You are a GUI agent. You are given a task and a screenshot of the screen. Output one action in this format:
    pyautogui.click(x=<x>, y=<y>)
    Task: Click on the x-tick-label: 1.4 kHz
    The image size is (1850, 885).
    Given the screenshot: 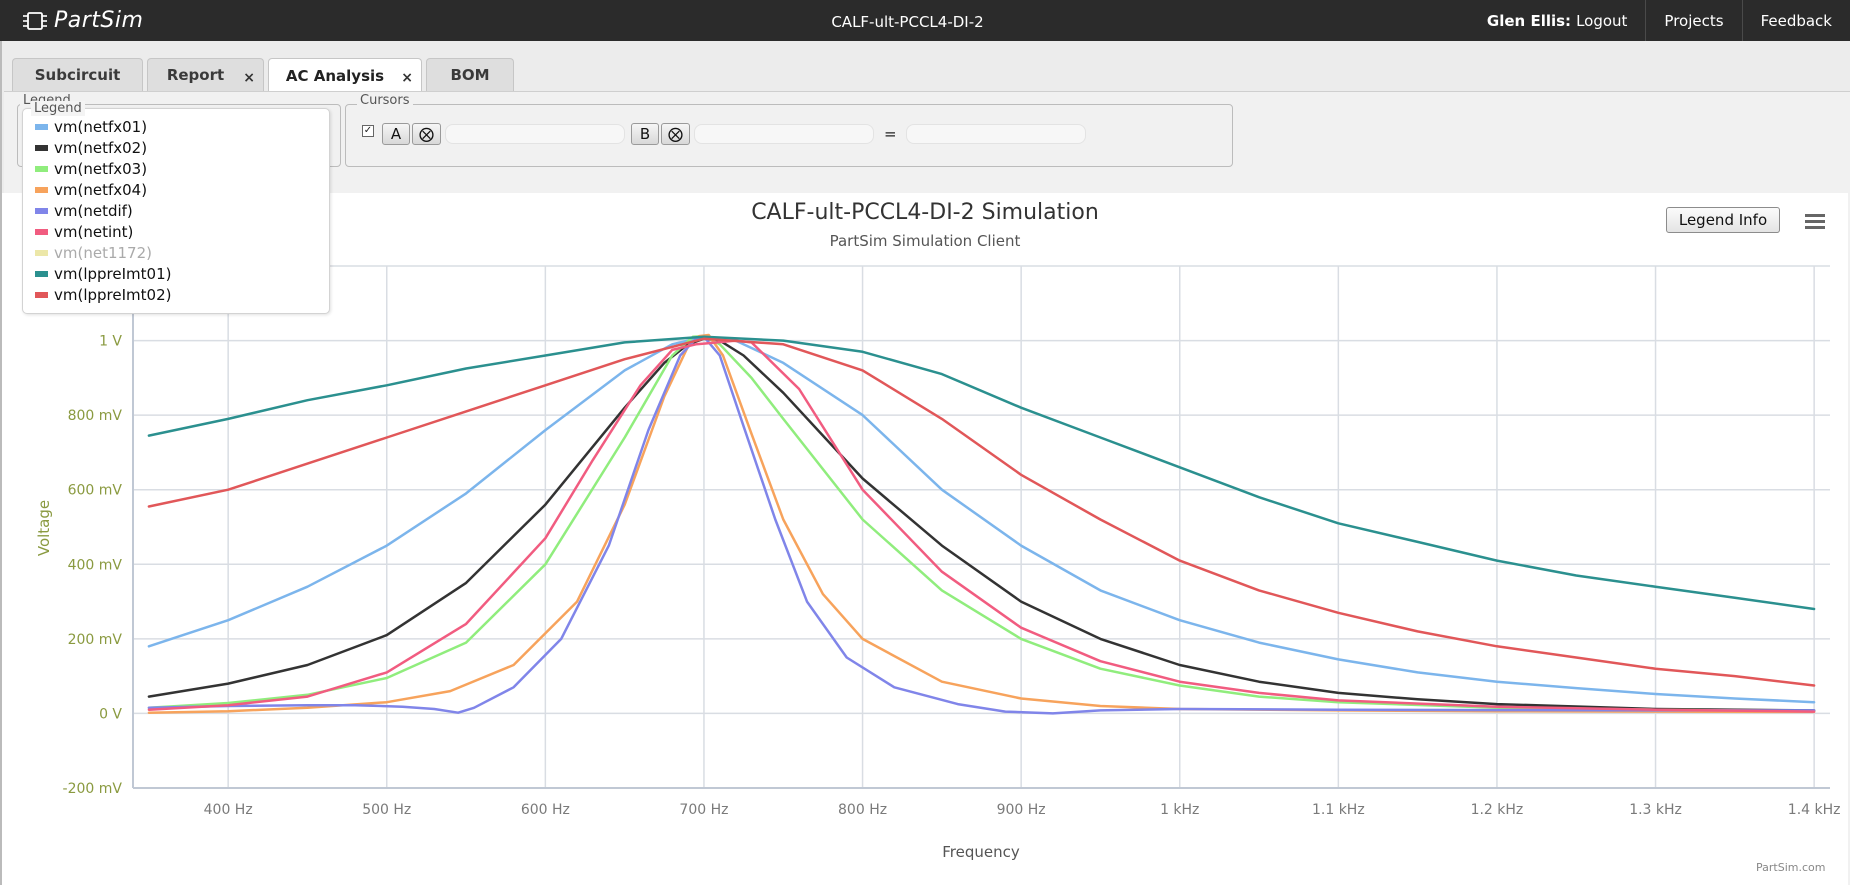 What is the action you would take?
    pyautogui.click(x=1814, y=810)
    